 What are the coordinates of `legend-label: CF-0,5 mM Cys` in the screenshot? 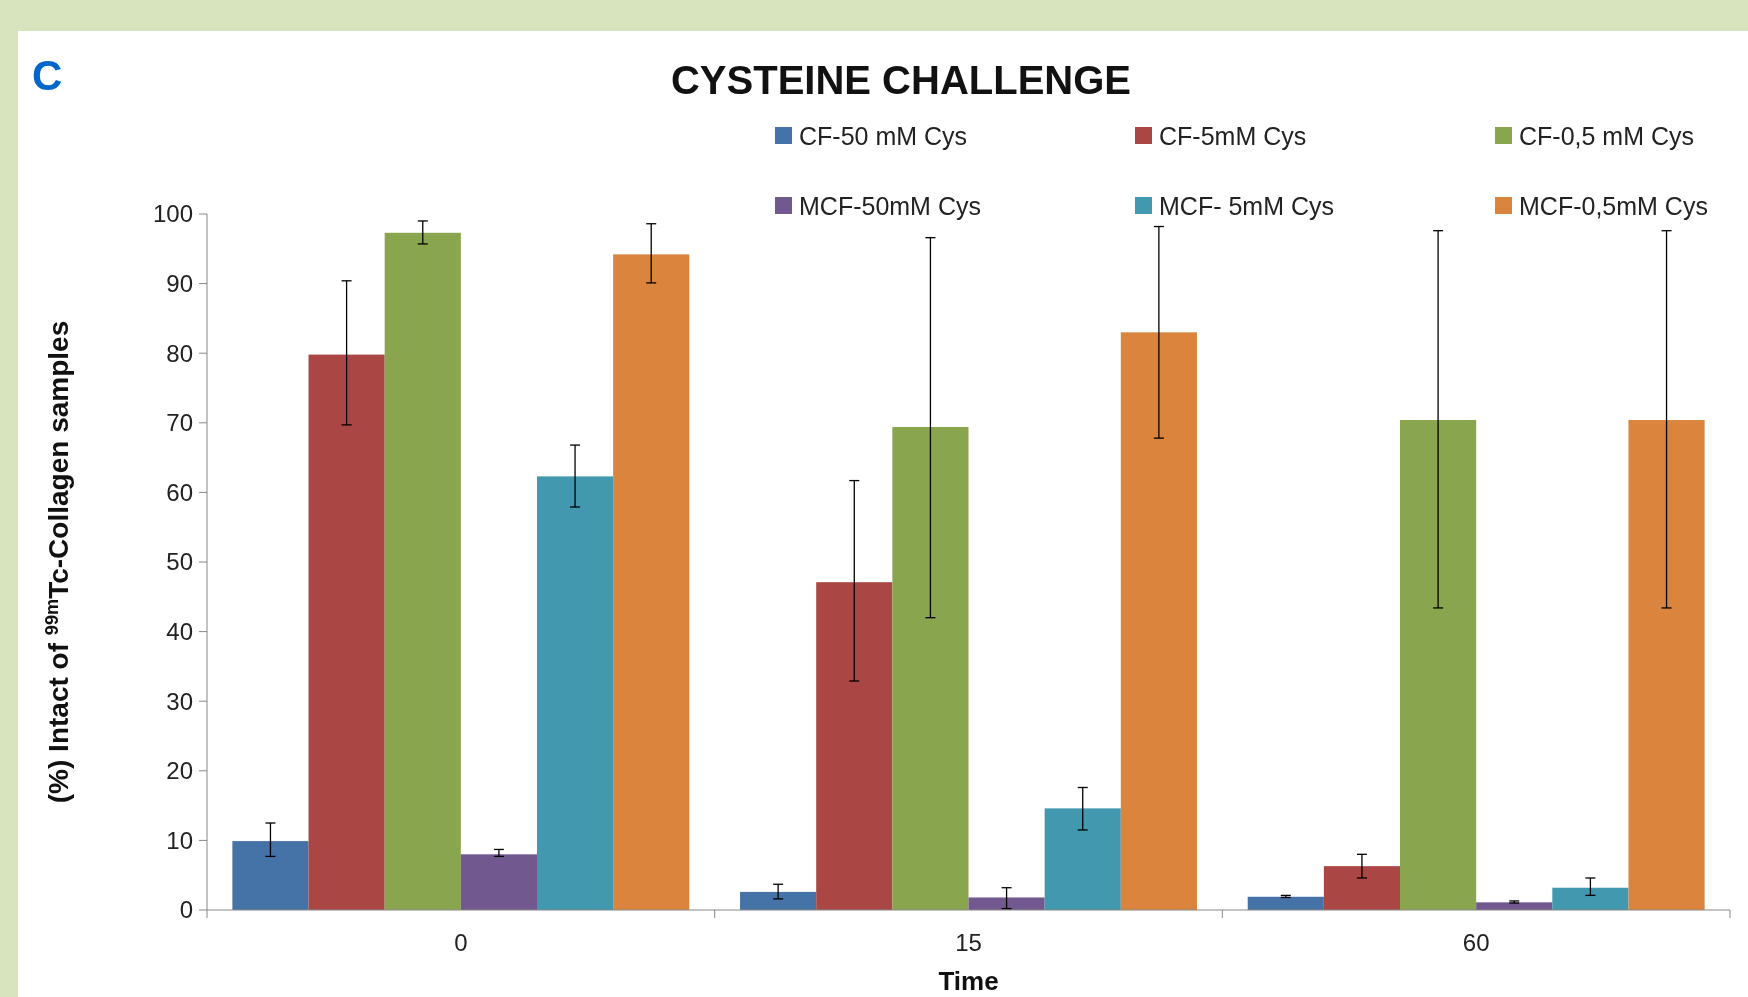 It's located at (1606, 135).